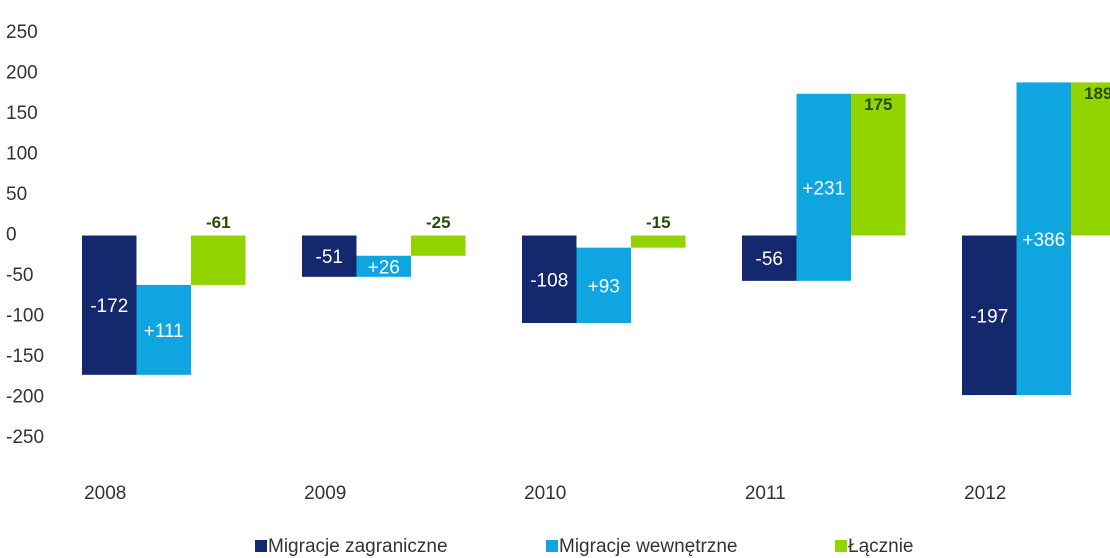 Image resolution: width=1110 pixels, height=558 pixels. I want to click on data-label: +26, so click(384, 267).